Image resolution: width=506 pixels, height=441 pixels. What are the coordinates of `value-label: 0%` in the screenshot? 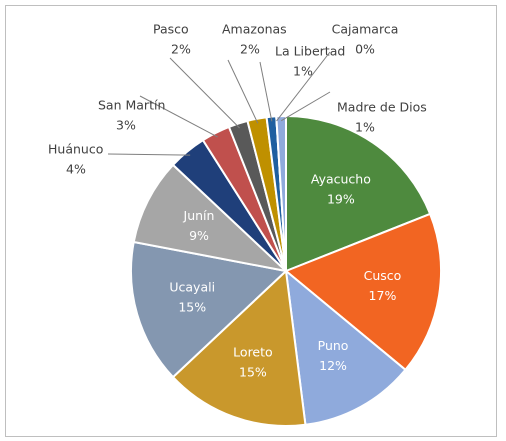 It's located at (365, 49).